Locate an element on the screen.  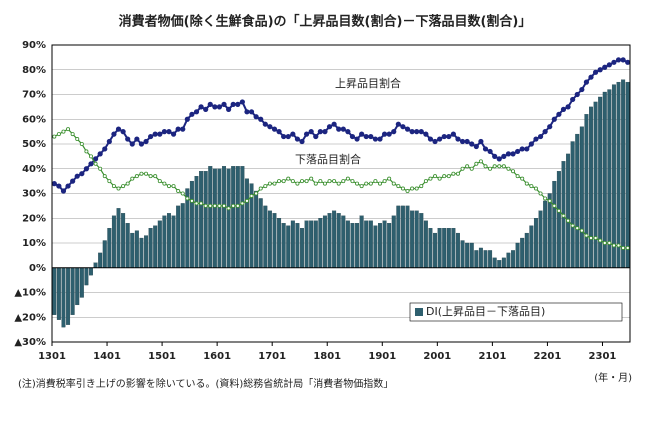
footnote: (注)消費税率引き上げの影響を除いている。(資料)総務省統計局「消費者物価指数」 is located at coordinates (205, 383).